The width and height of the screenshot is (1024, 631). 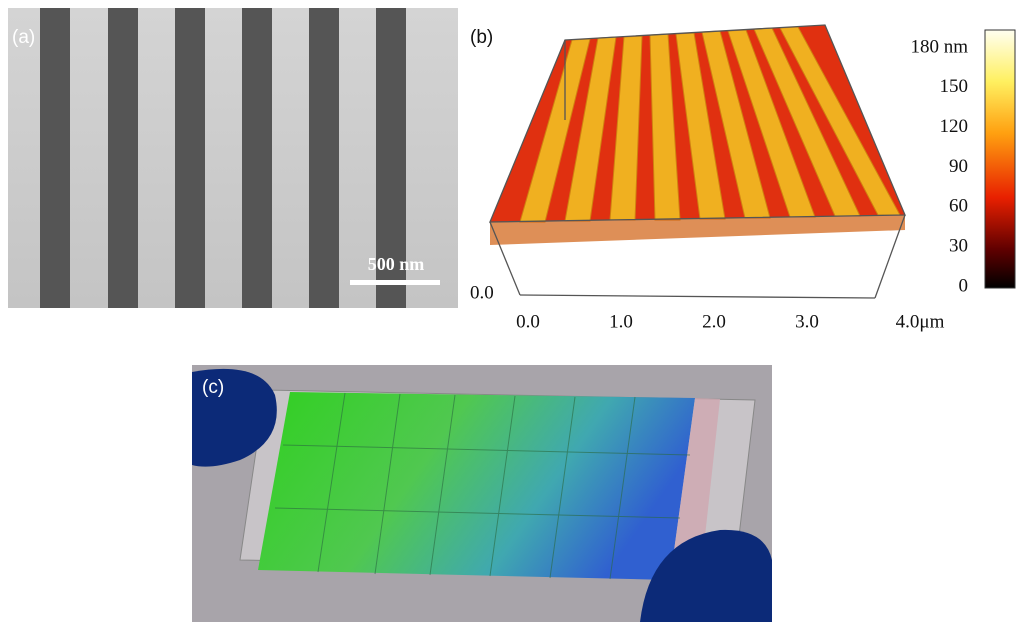 I want to click on scale-bar, so click(x=395, y=282).